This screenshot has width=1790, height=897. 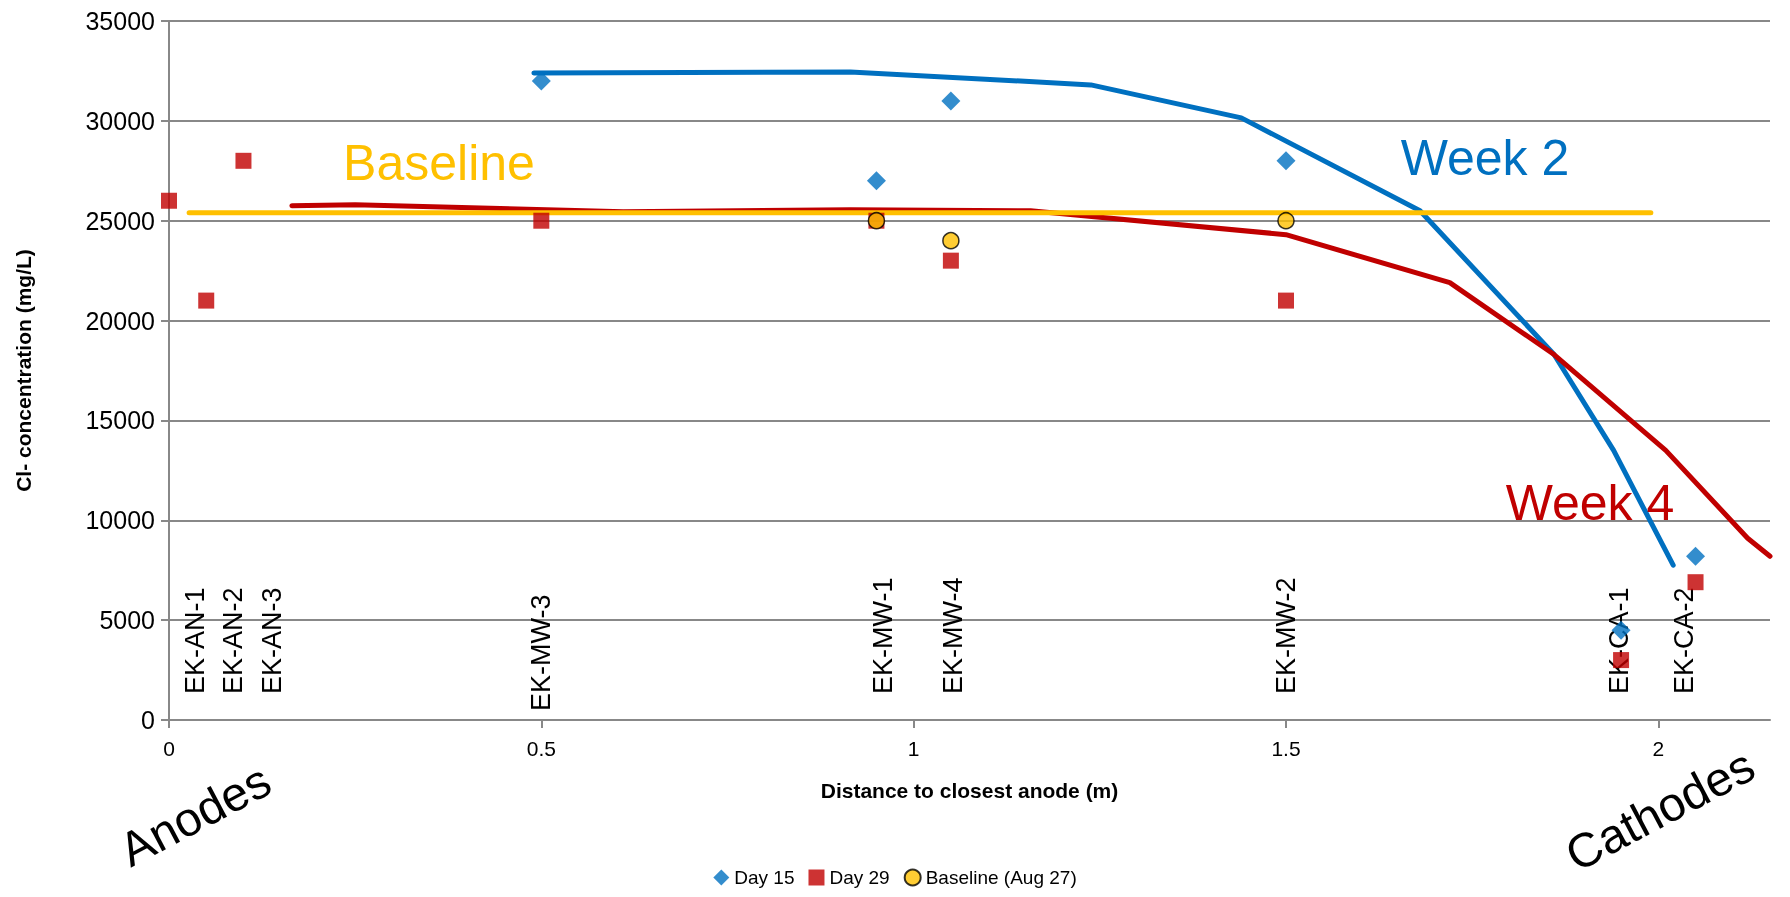 I want to click on x-tick-label: 0, so click(x=169, y=748).